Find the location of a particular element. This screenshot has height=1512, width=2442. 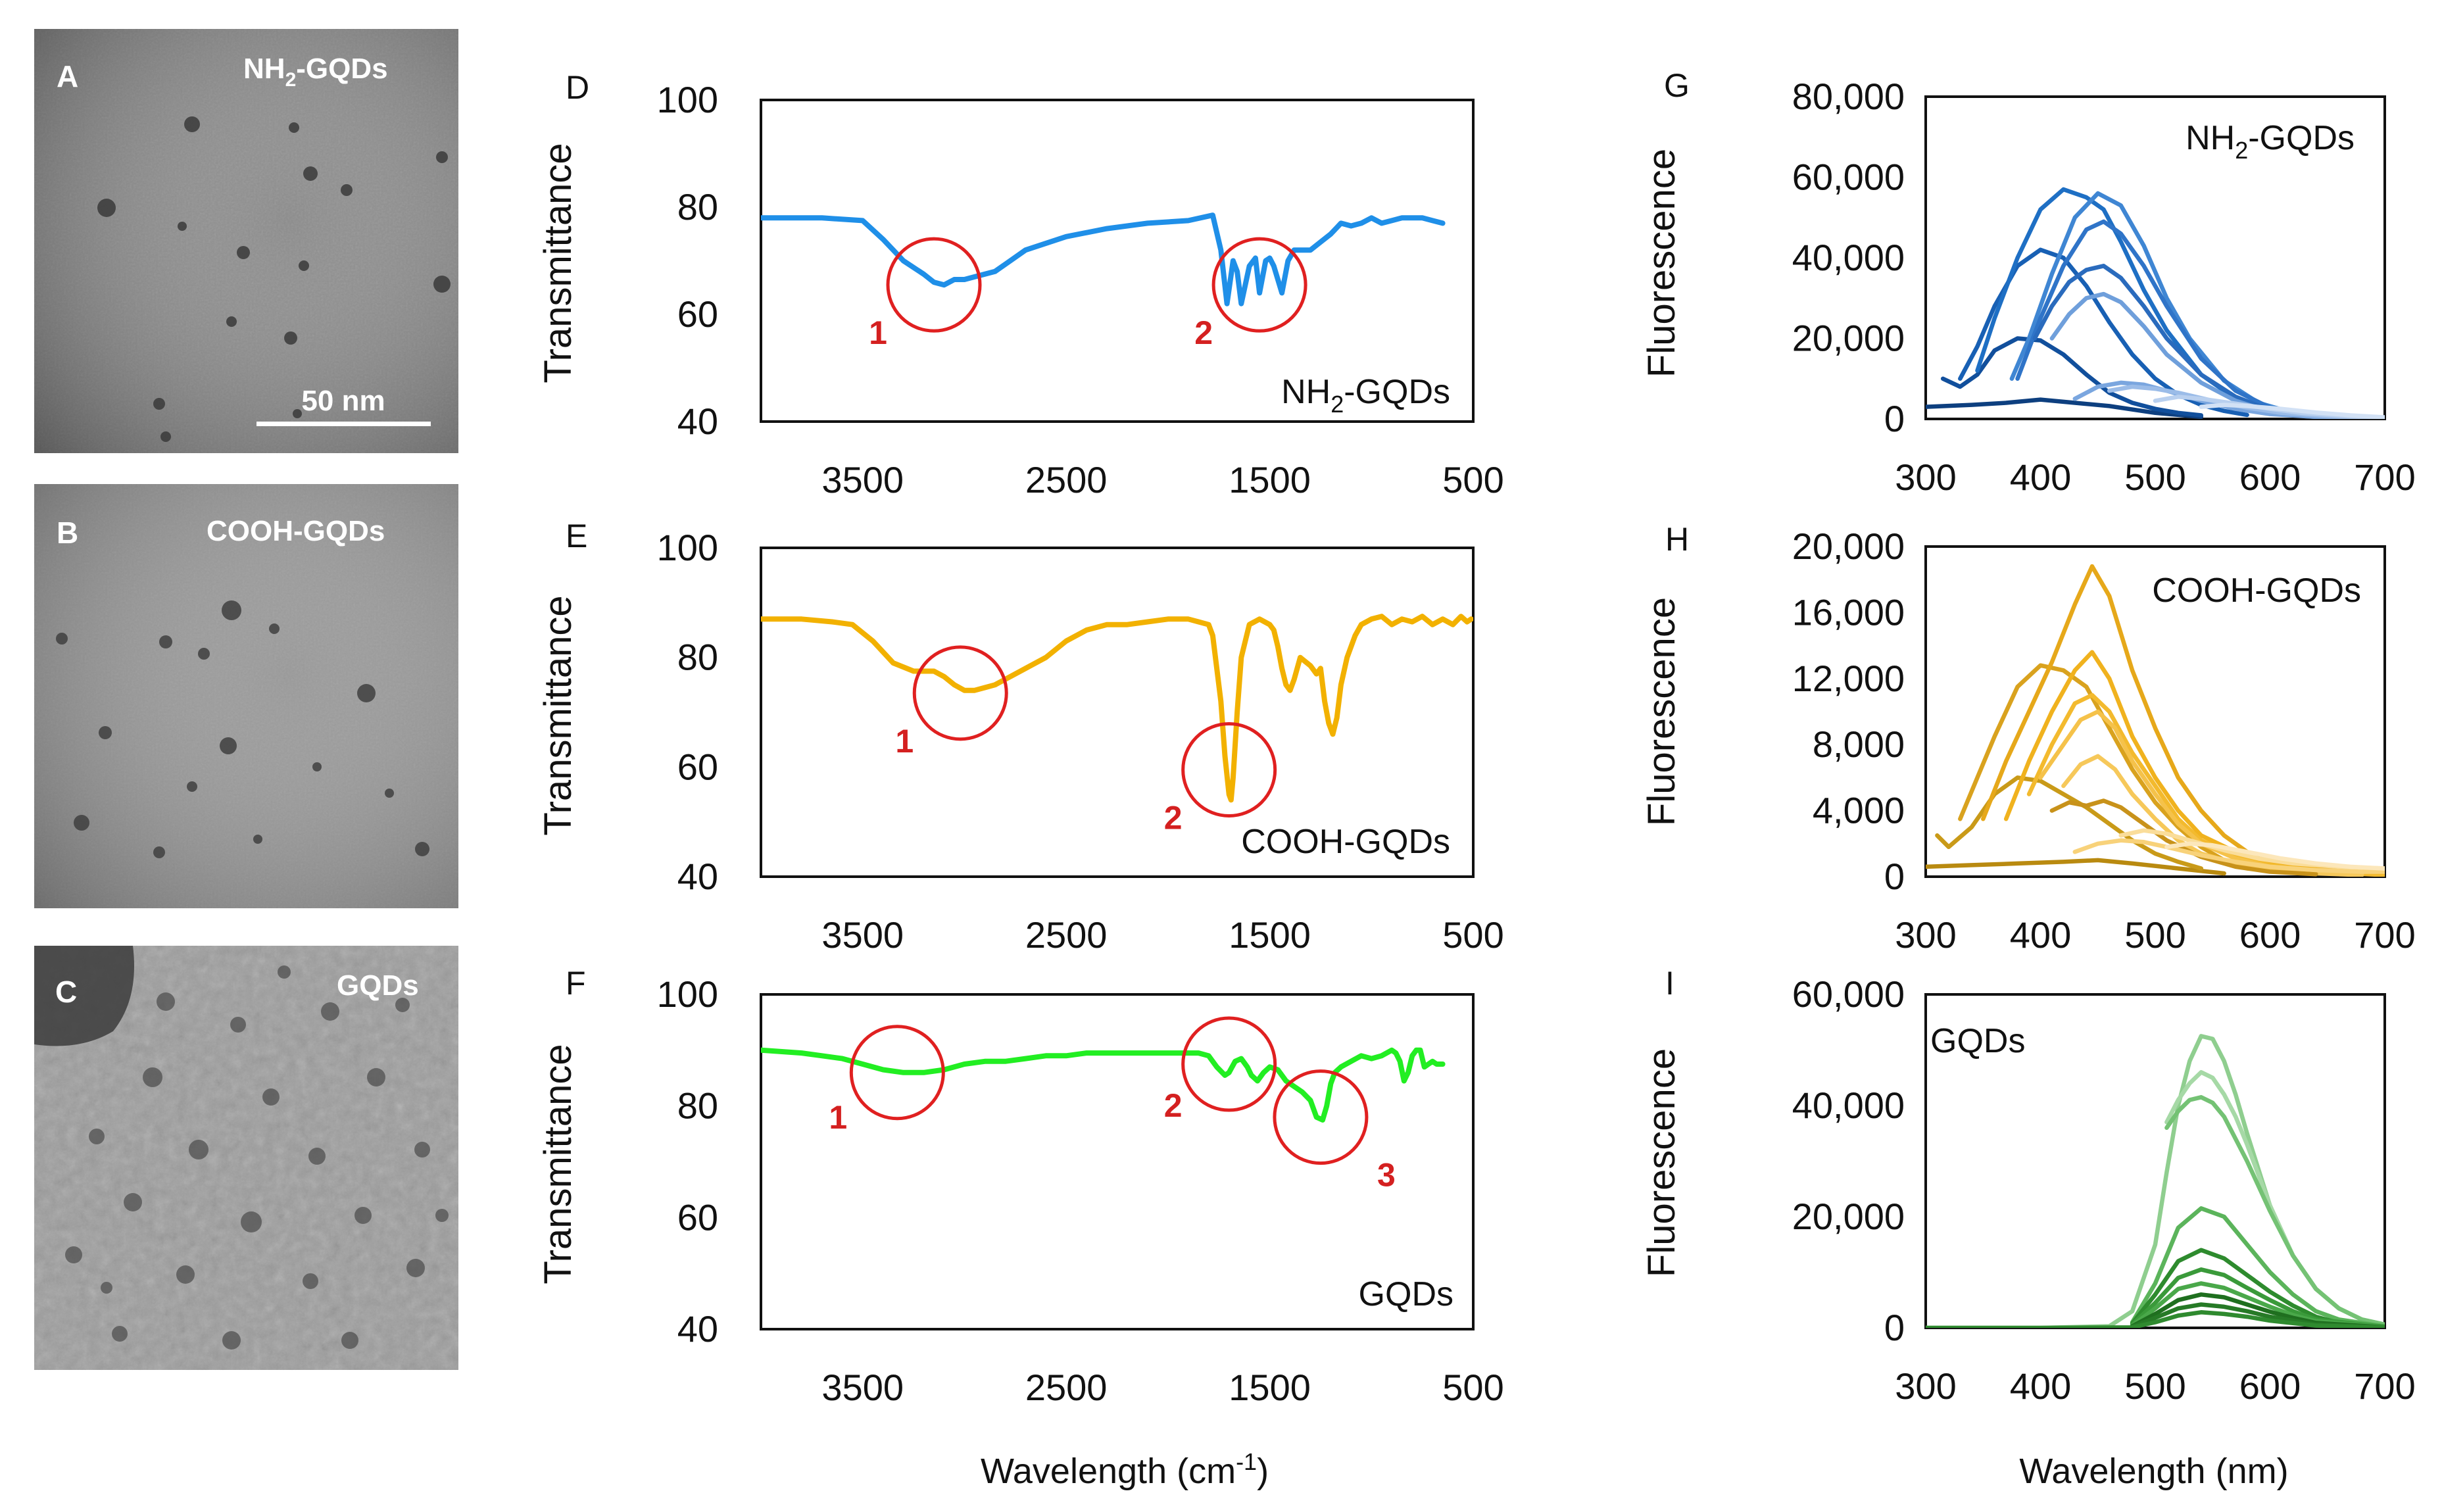

panel-letter: E is located at coordinates (576, 536).